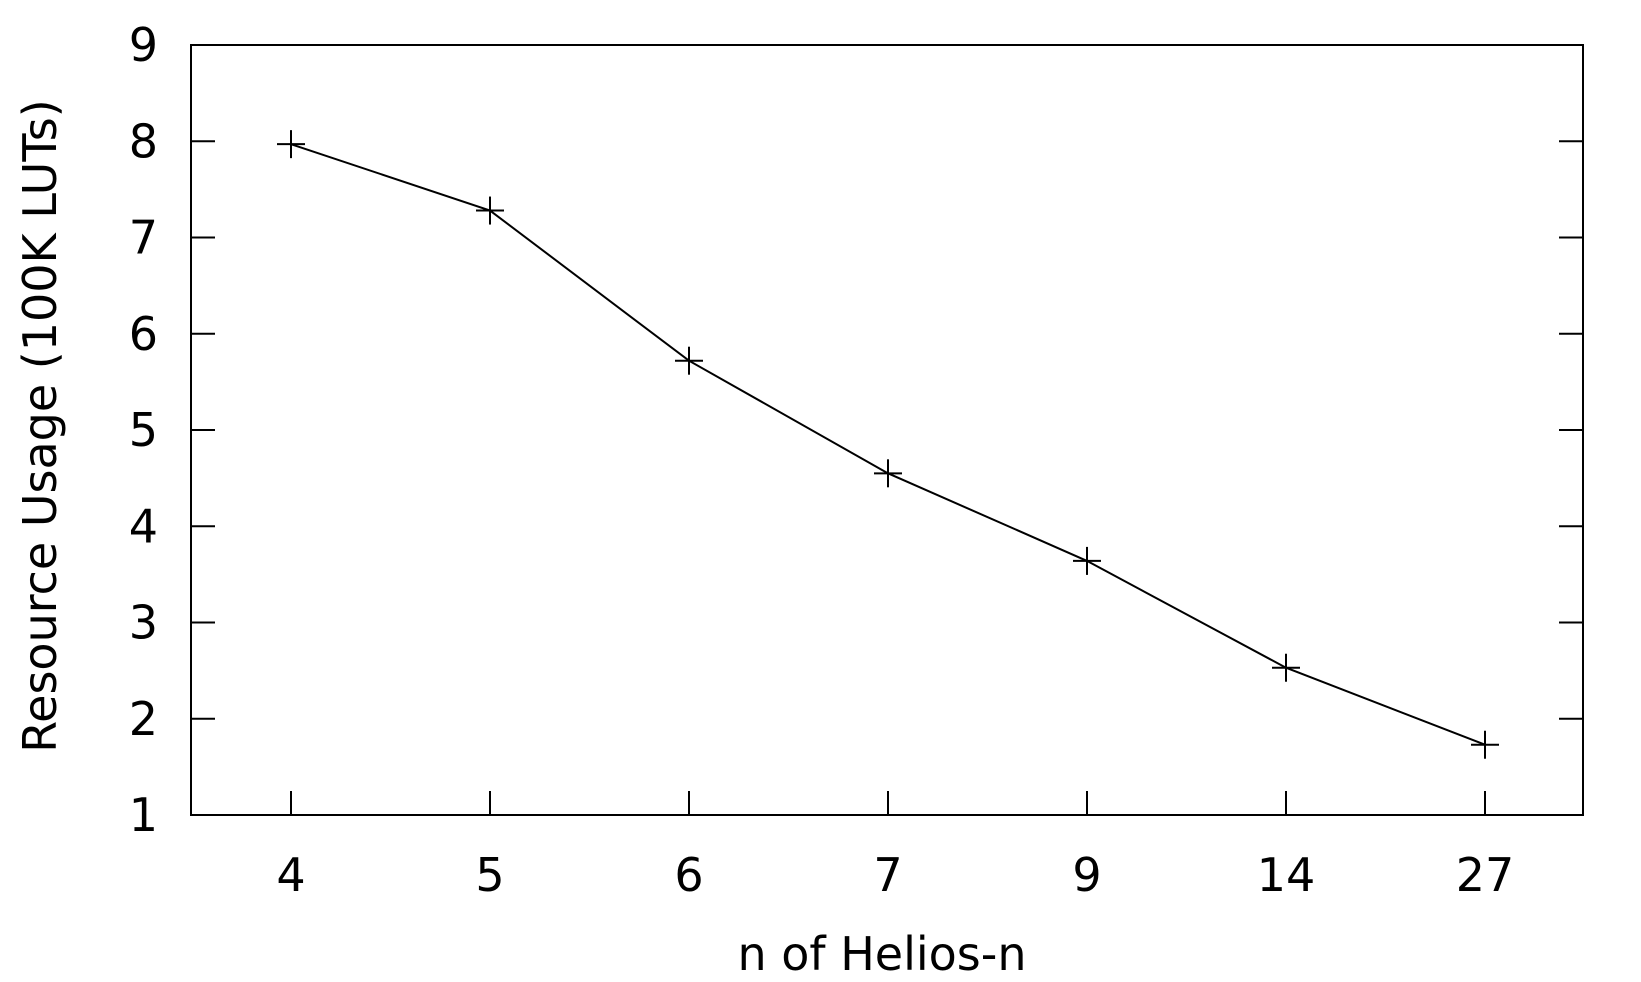  I want to click on x-tick-label: 4, so click(290, 875).